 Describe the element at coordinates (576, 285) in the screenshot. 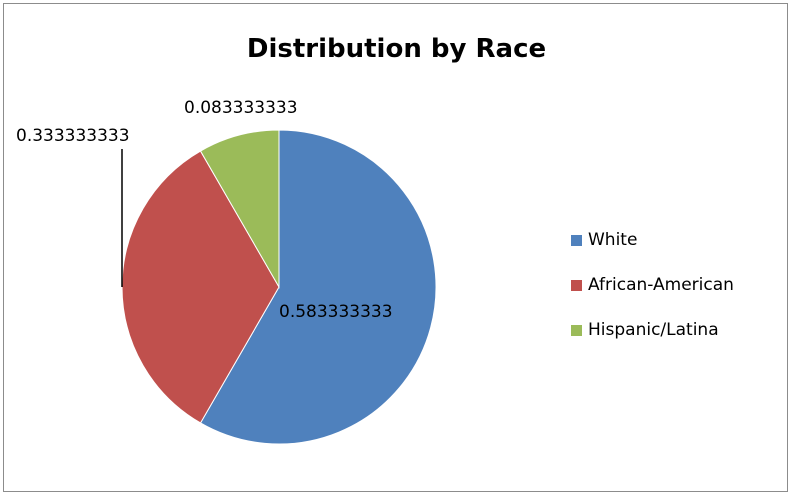

I see `legend-swatch-african-american` at that location.